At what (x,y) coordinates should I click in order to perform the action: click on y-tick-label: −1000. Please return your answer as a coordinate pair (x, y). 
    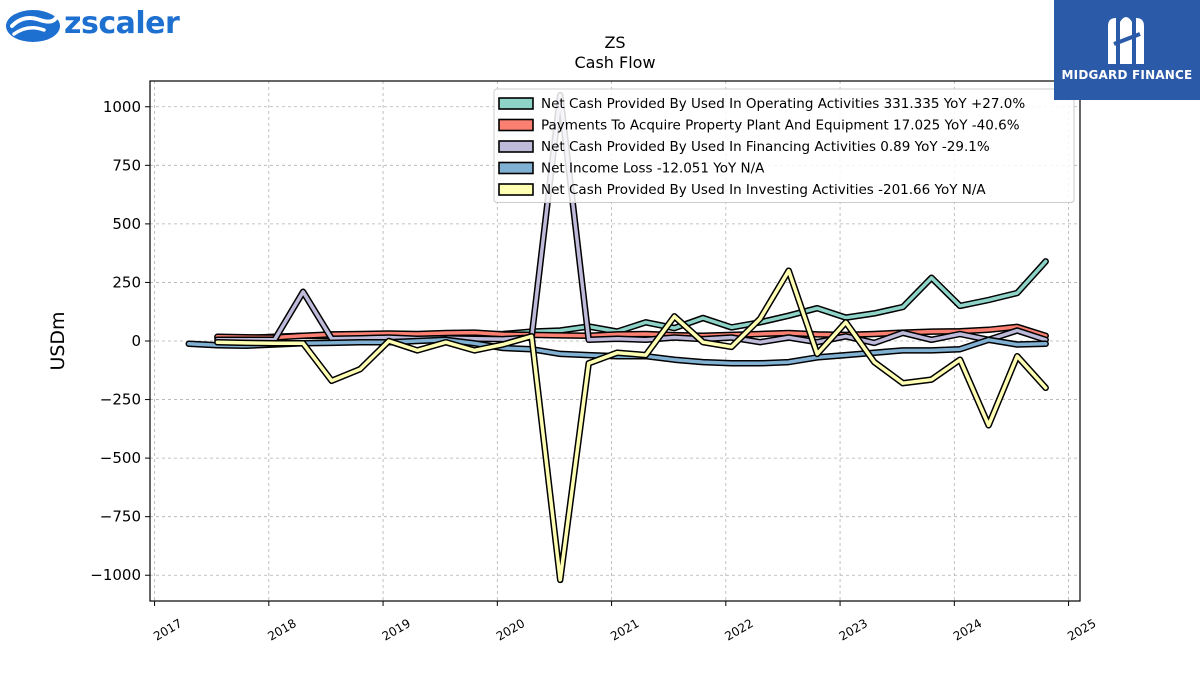
    Looking at the image, I should click on (115, 575).